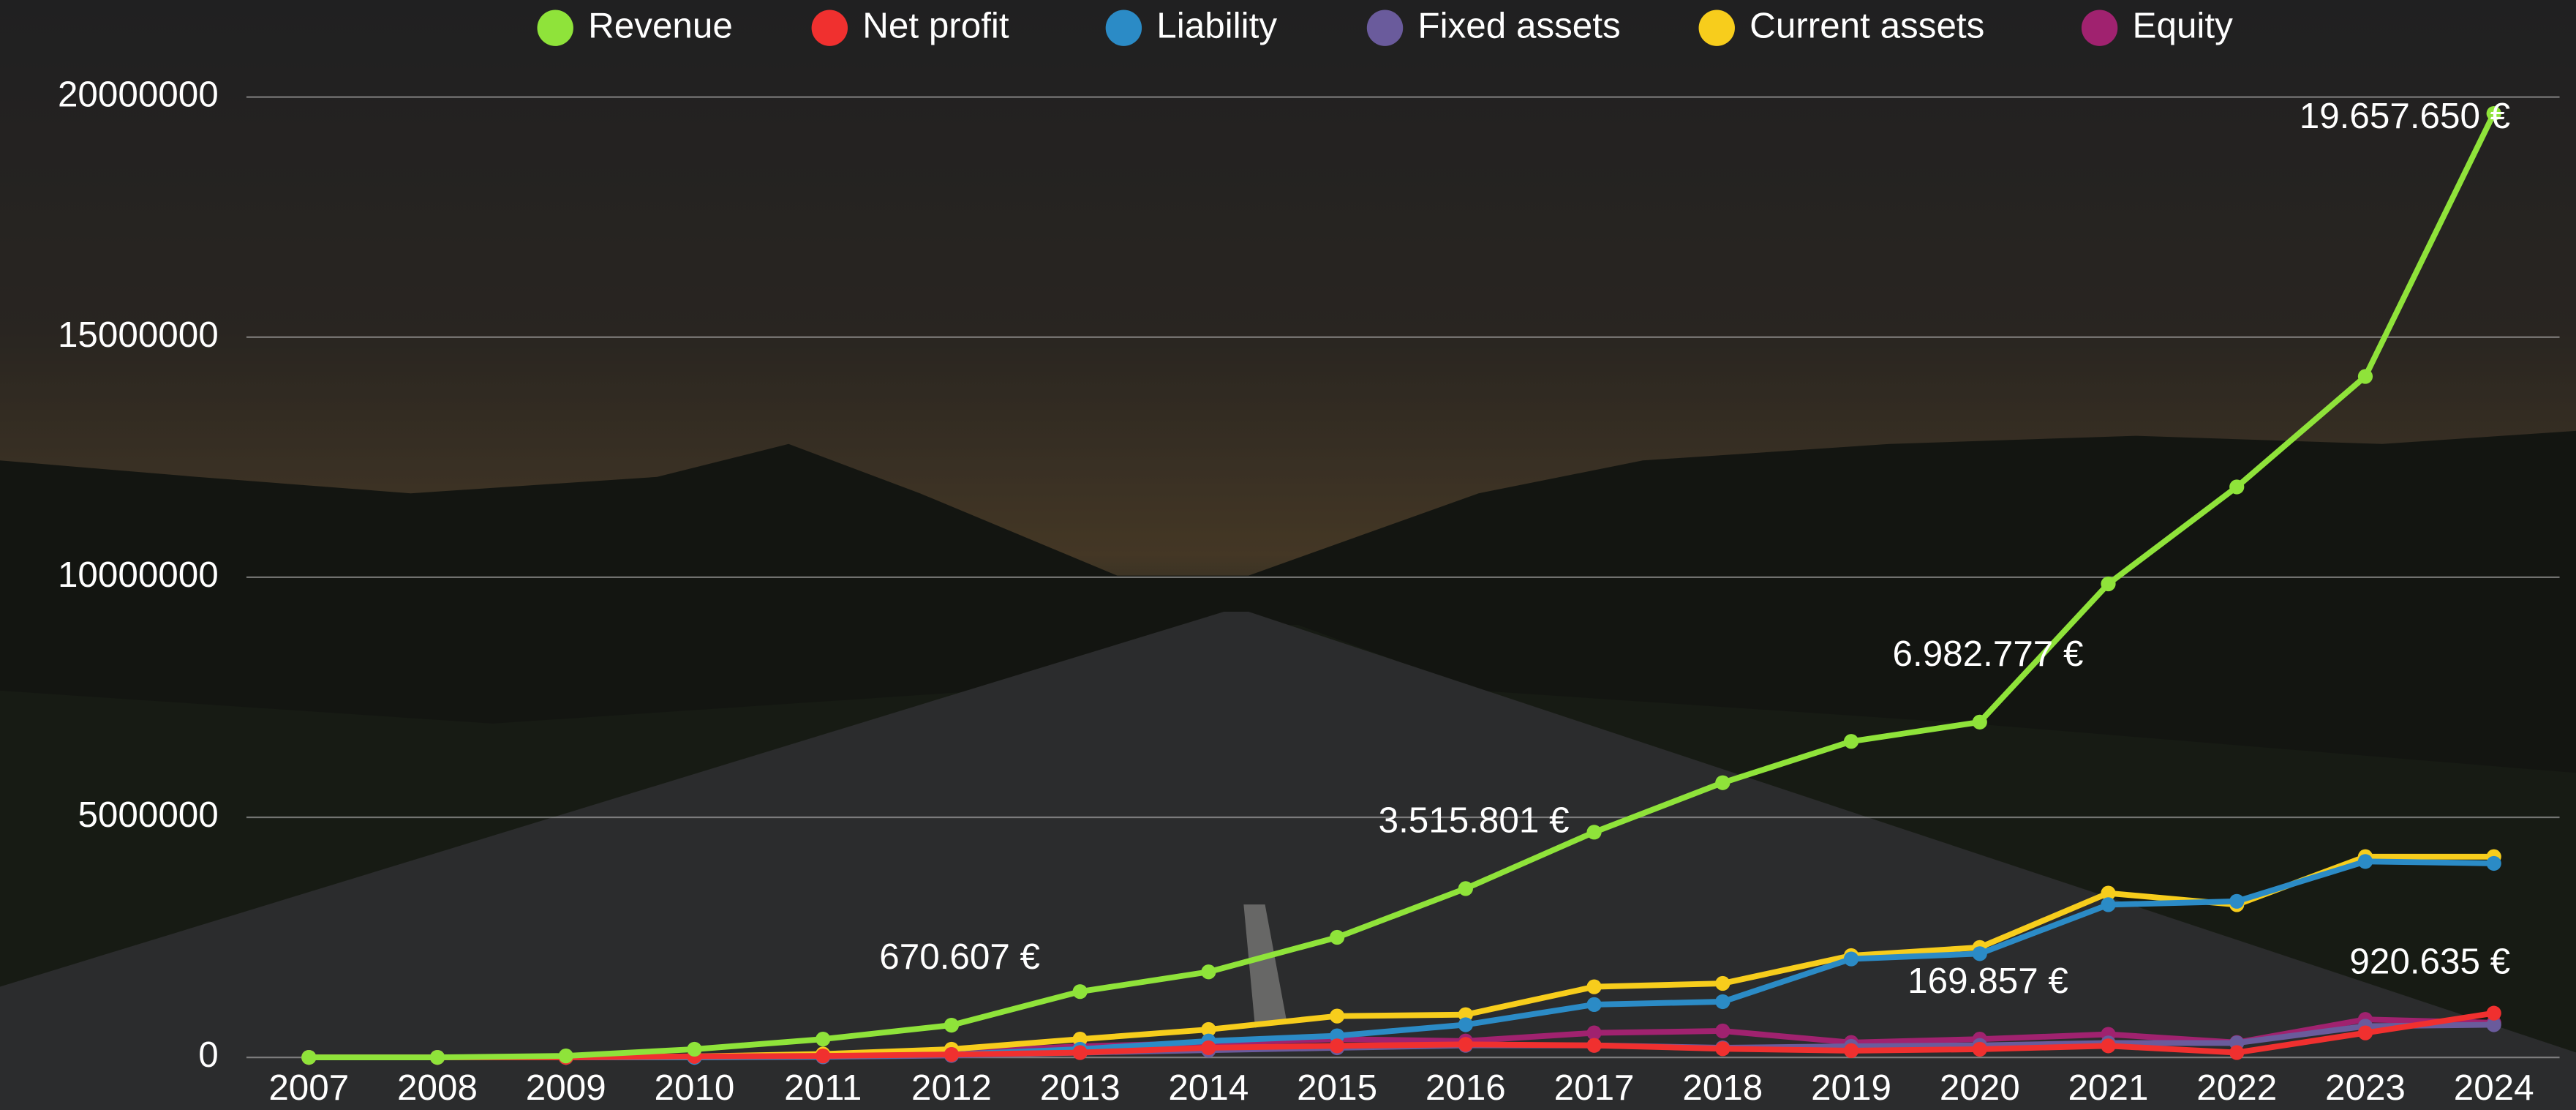 This screenshot has width=2576, height=1110. What do you see at coordinates (2236, 1088) in the screenshot?
I see `x-tick-label: 2022` at bounding box center [2236, 1088].